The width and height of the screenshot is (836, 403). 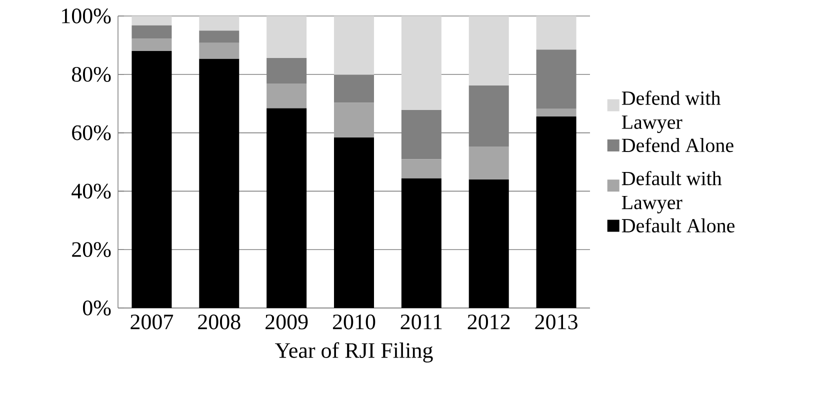 What do you see at coordinates (219, 322) in the screenshot?
I see `x-tick-label: 2008` at bounding box center [219, 322].